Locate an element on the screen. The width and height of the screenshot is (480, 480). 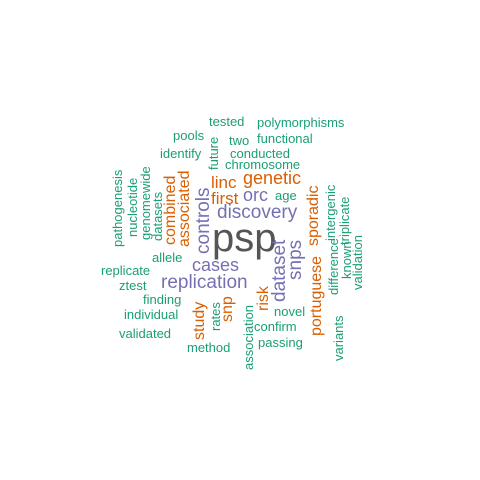
word-method: method is located at coordinates (209, 347).